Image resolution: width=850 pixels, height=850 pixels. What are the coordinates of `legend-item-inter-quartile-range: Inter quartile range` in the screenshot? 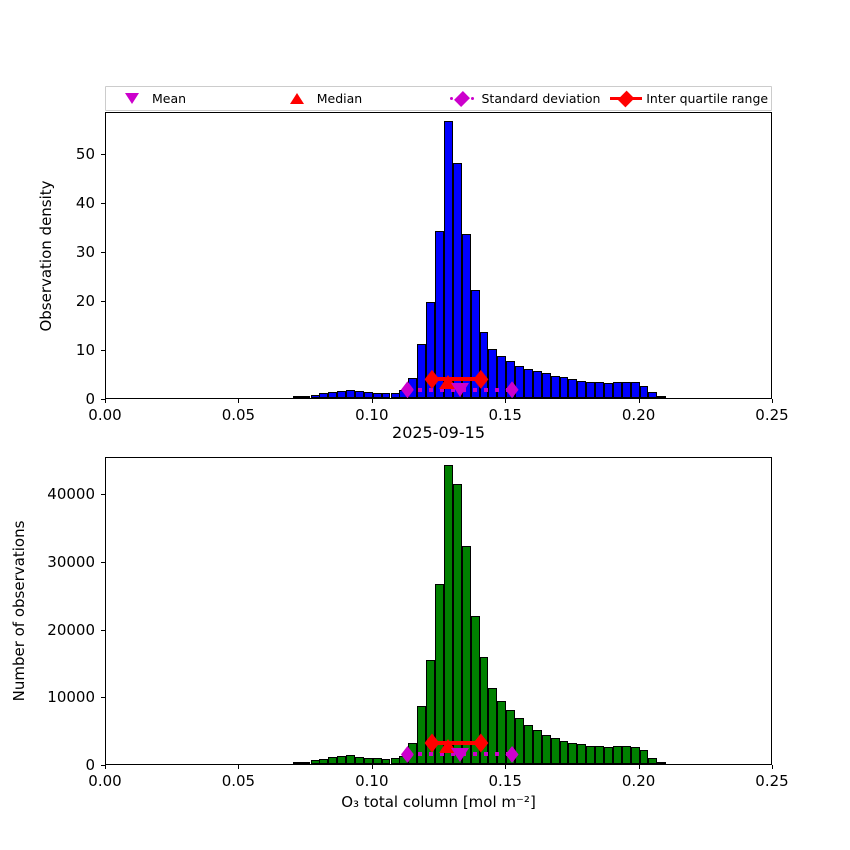 It's located at (688, 98).